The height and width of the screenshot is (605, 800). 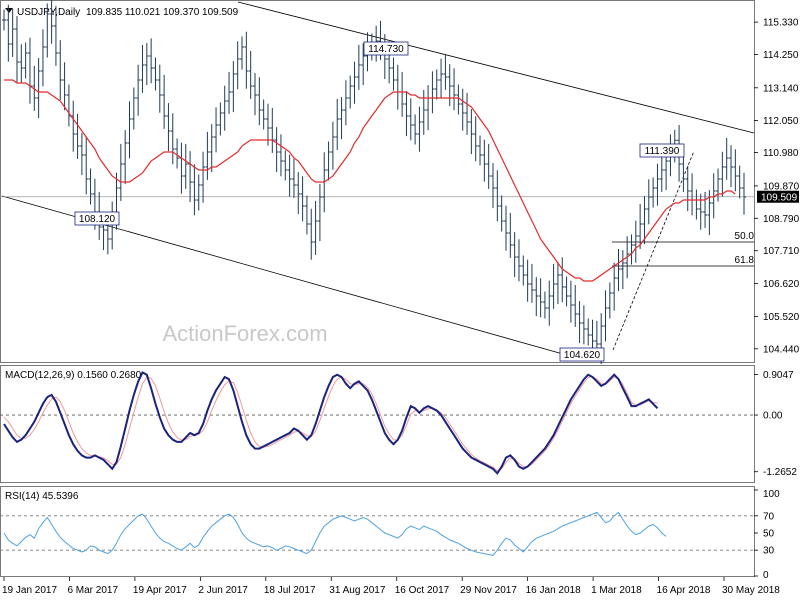 What do you see at coordinates (769, 534) in the screenshot?
I see `rsi-tick-label: 50` at bounding box center [769, 534].